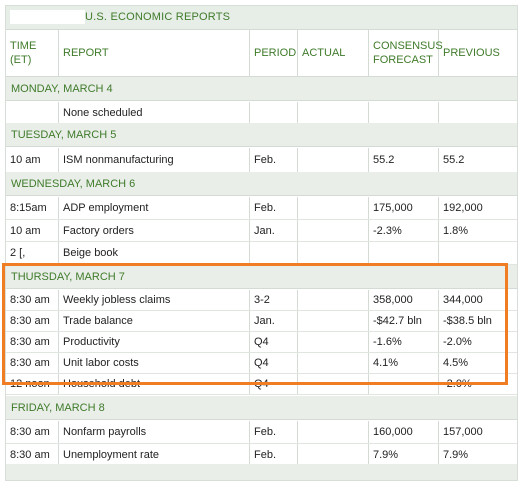  What do you see at coordinates (261, 408) in the screenshot?
I see `day-section-header: FRIDAY, MARCH 8` at bounding box center [261, 408].